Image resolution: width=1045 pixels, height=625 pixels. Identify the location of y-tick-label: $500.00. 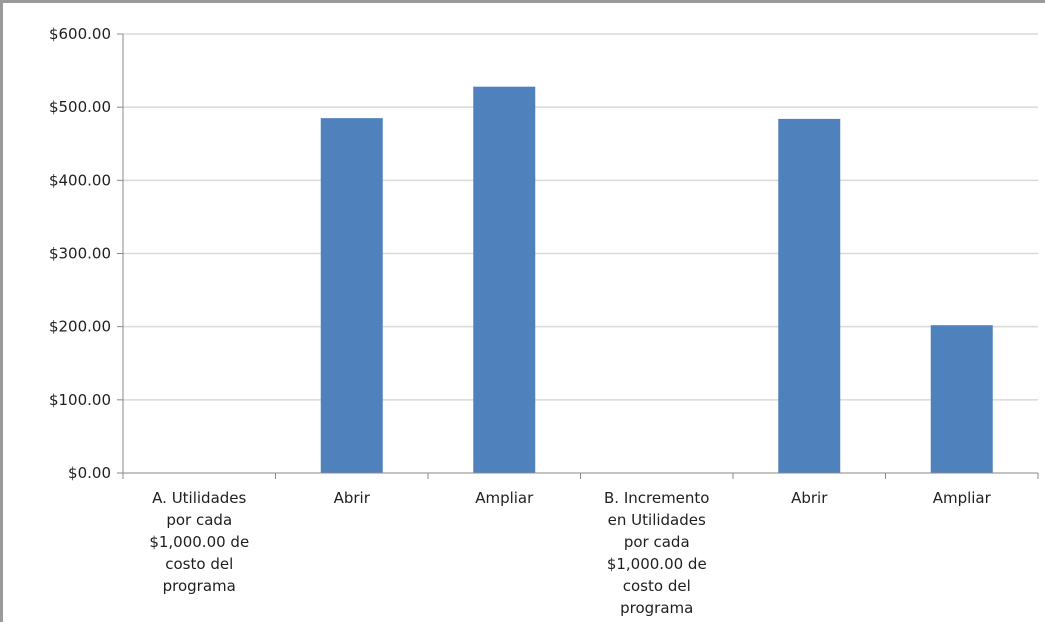
(80, 107).